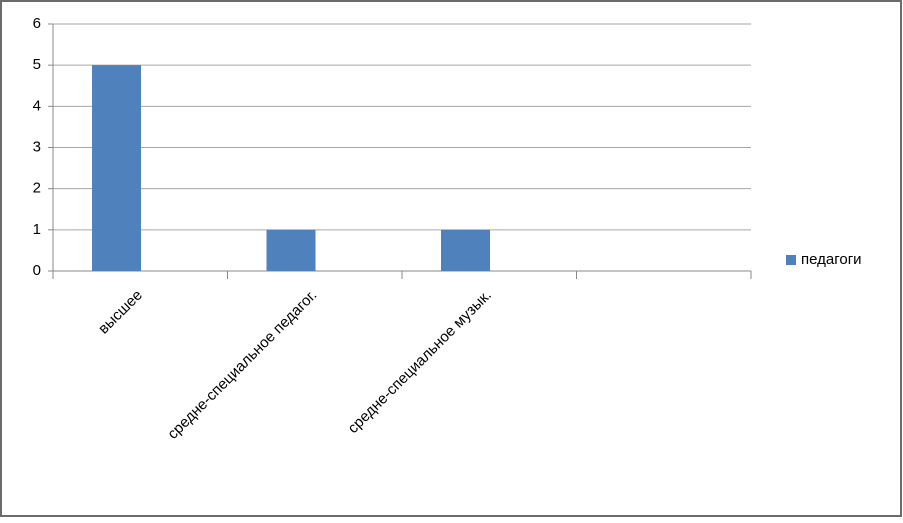 This screenshot has width=903, height=523. What do you see at coordinates (791, 260) in the screenshot?
I see `legend-swatch` at bounding box center [791, 260].